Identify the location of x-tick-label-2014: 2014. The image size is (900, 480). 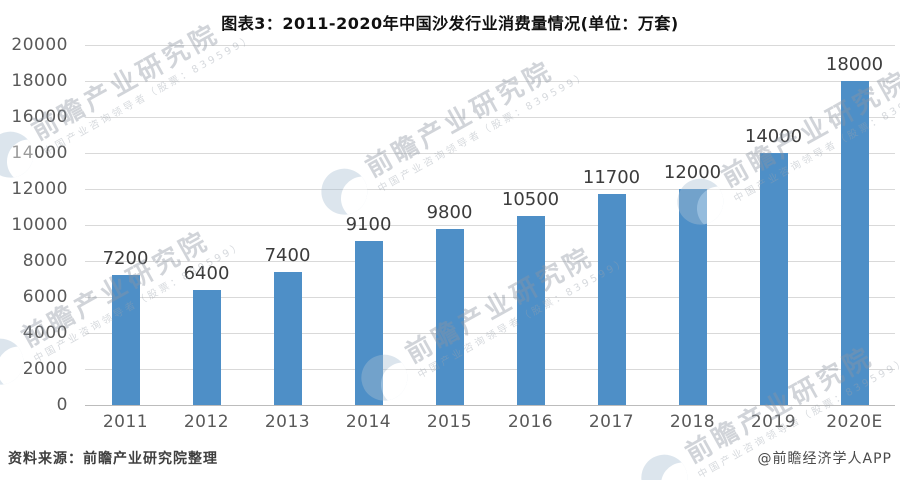
(368, 422).